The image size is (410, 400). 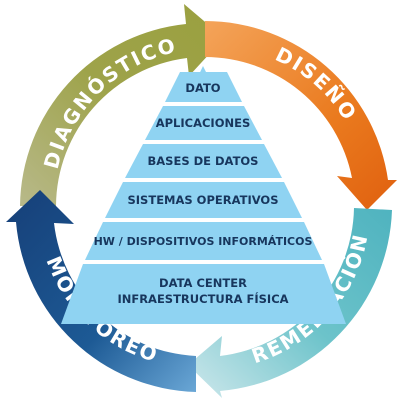 I want to click on tier-label-data-center: DATA CENTER, so click(x=203, y=283).